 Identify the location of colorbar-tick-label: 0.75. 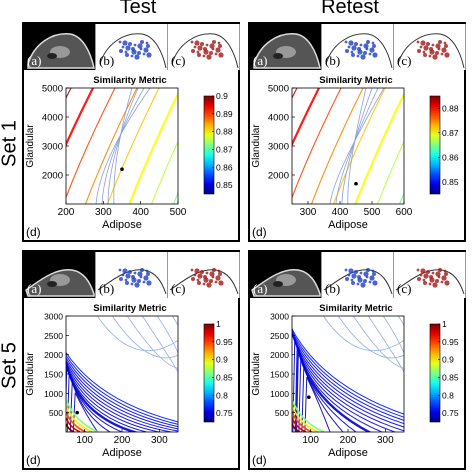
(224, 413).